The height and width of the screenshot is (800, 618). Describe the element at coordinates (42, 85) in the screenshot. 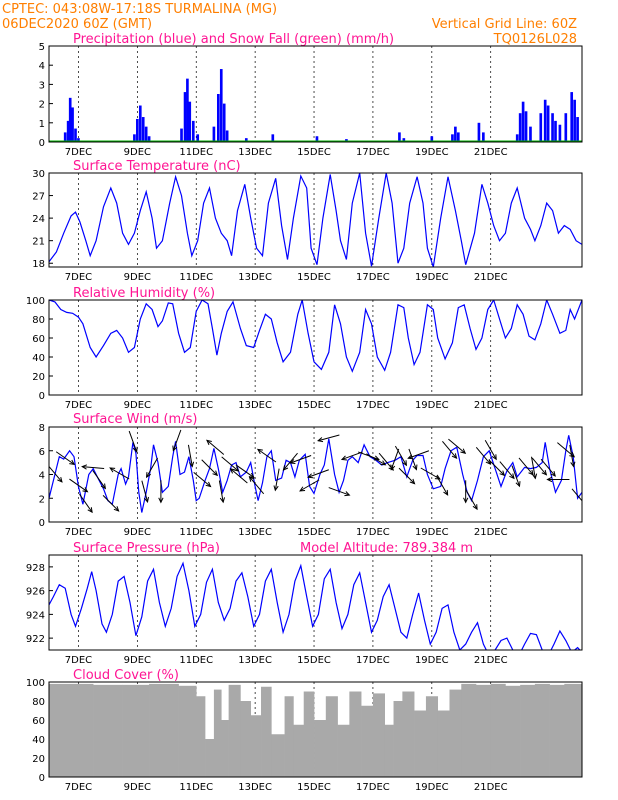

I see `y-tick-label: 3` at that location.